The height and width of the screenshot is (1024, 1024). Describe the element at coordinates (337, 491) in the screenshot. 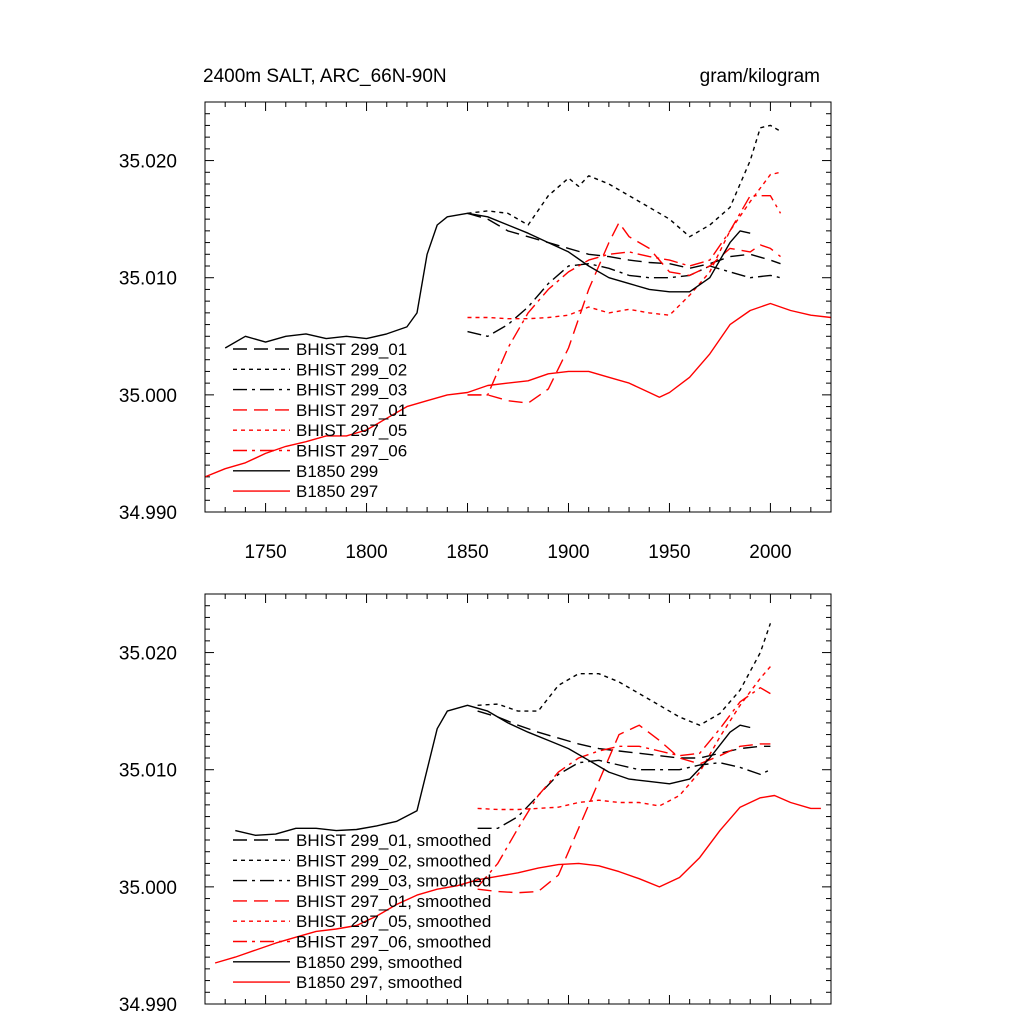

I see `legend-label: B1850 297` at that location.